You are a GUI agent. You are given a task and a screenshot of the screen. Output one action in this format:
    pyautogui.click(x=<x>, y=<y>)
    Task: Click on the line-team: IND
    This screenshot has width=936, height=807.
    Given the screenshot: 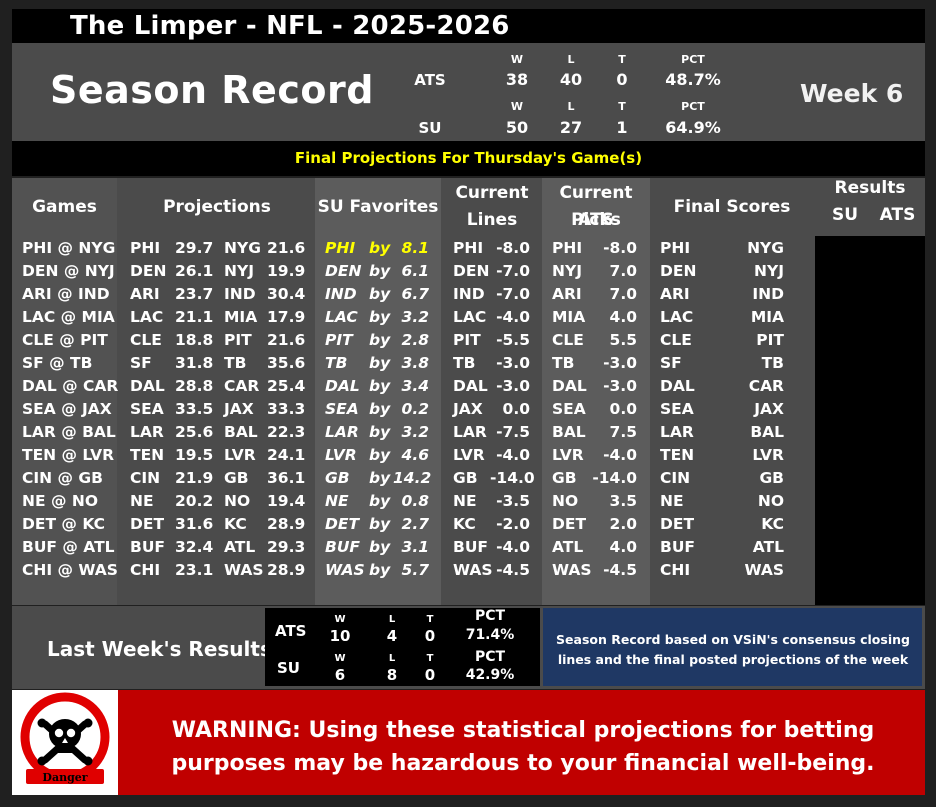 What is the action you would take?
    pyautogui.click(x=469, y=294)
    